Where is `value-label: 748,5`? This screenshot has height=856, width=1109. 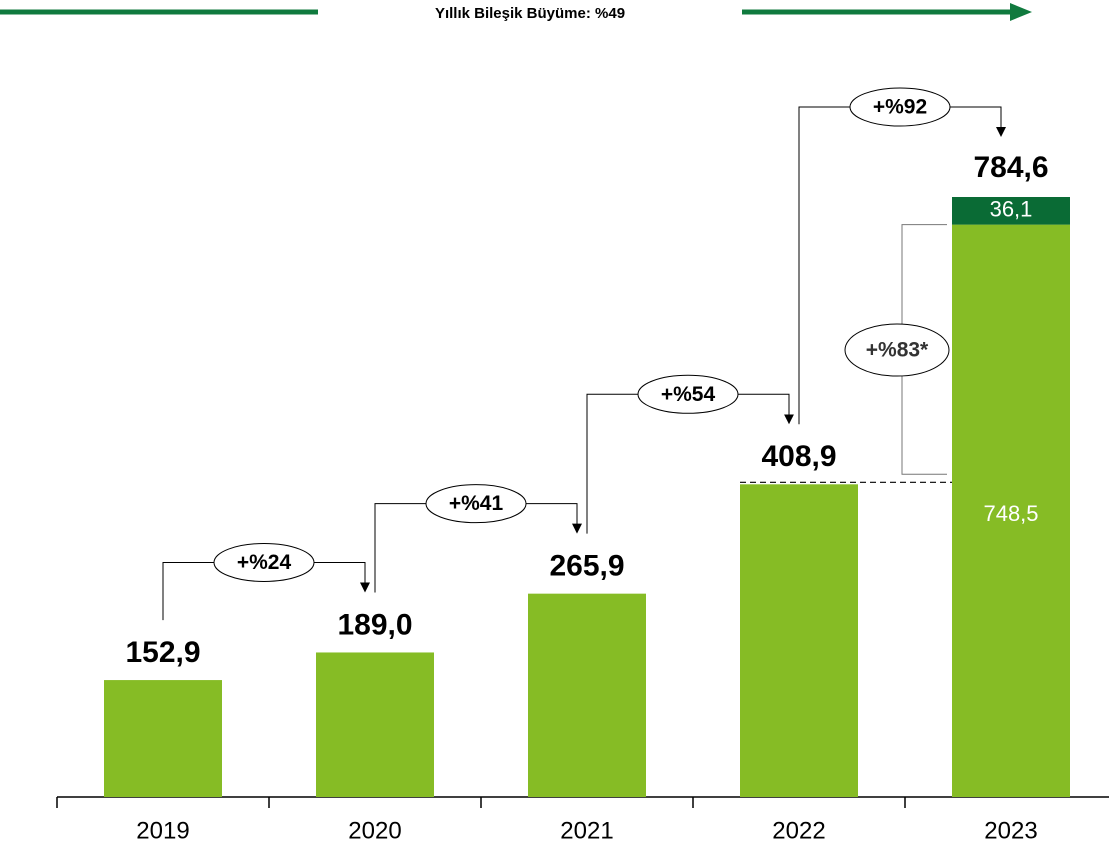 value-label: 748,5 is located at coordinates (1010, 513).